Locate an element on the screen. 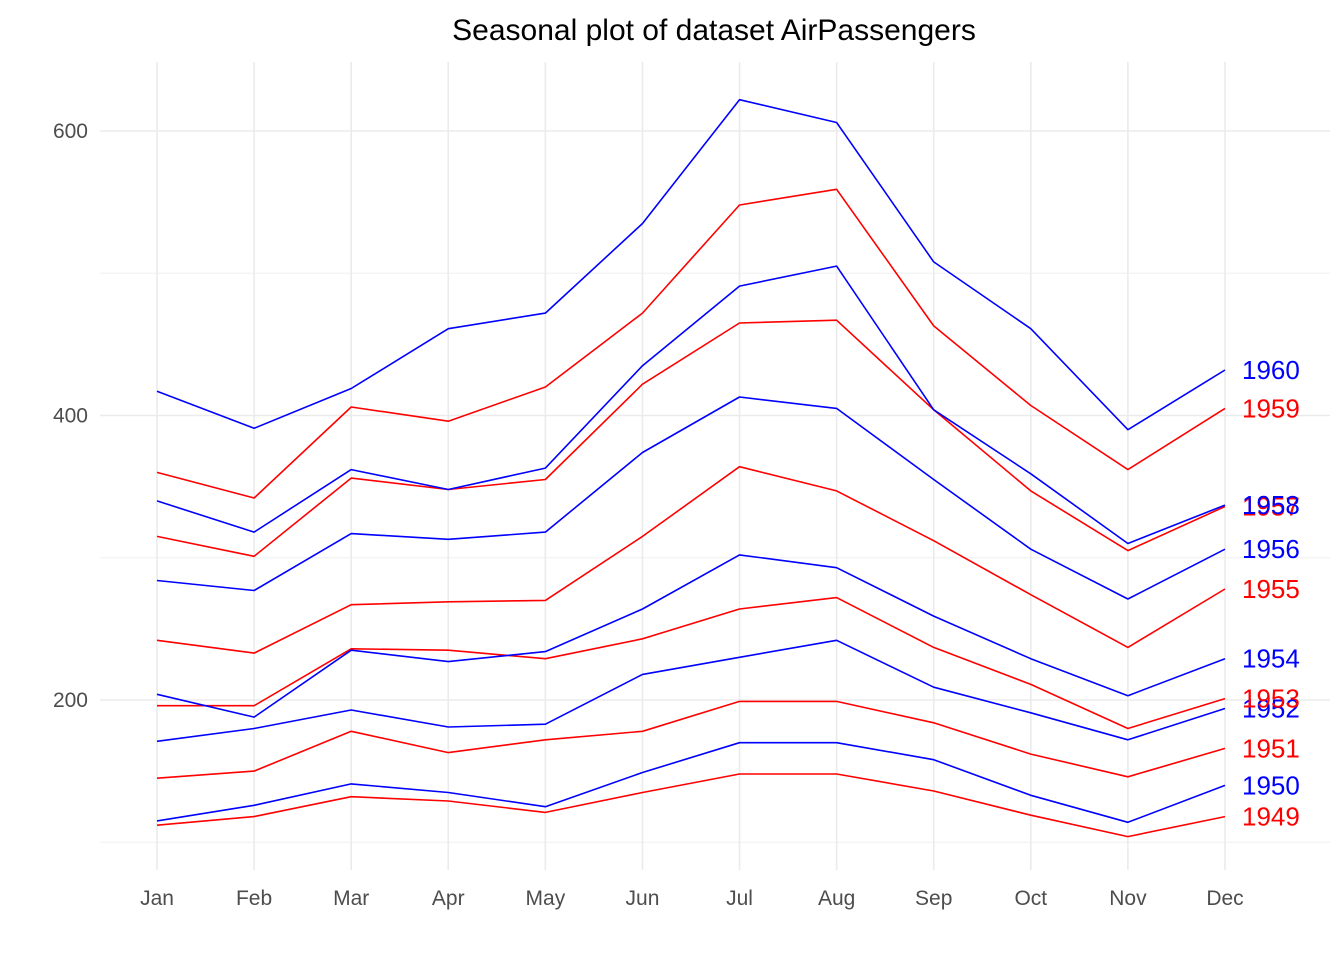 This screenshot has height=960, width=1344. series-line-1953 is located at coordinates (691, 663).